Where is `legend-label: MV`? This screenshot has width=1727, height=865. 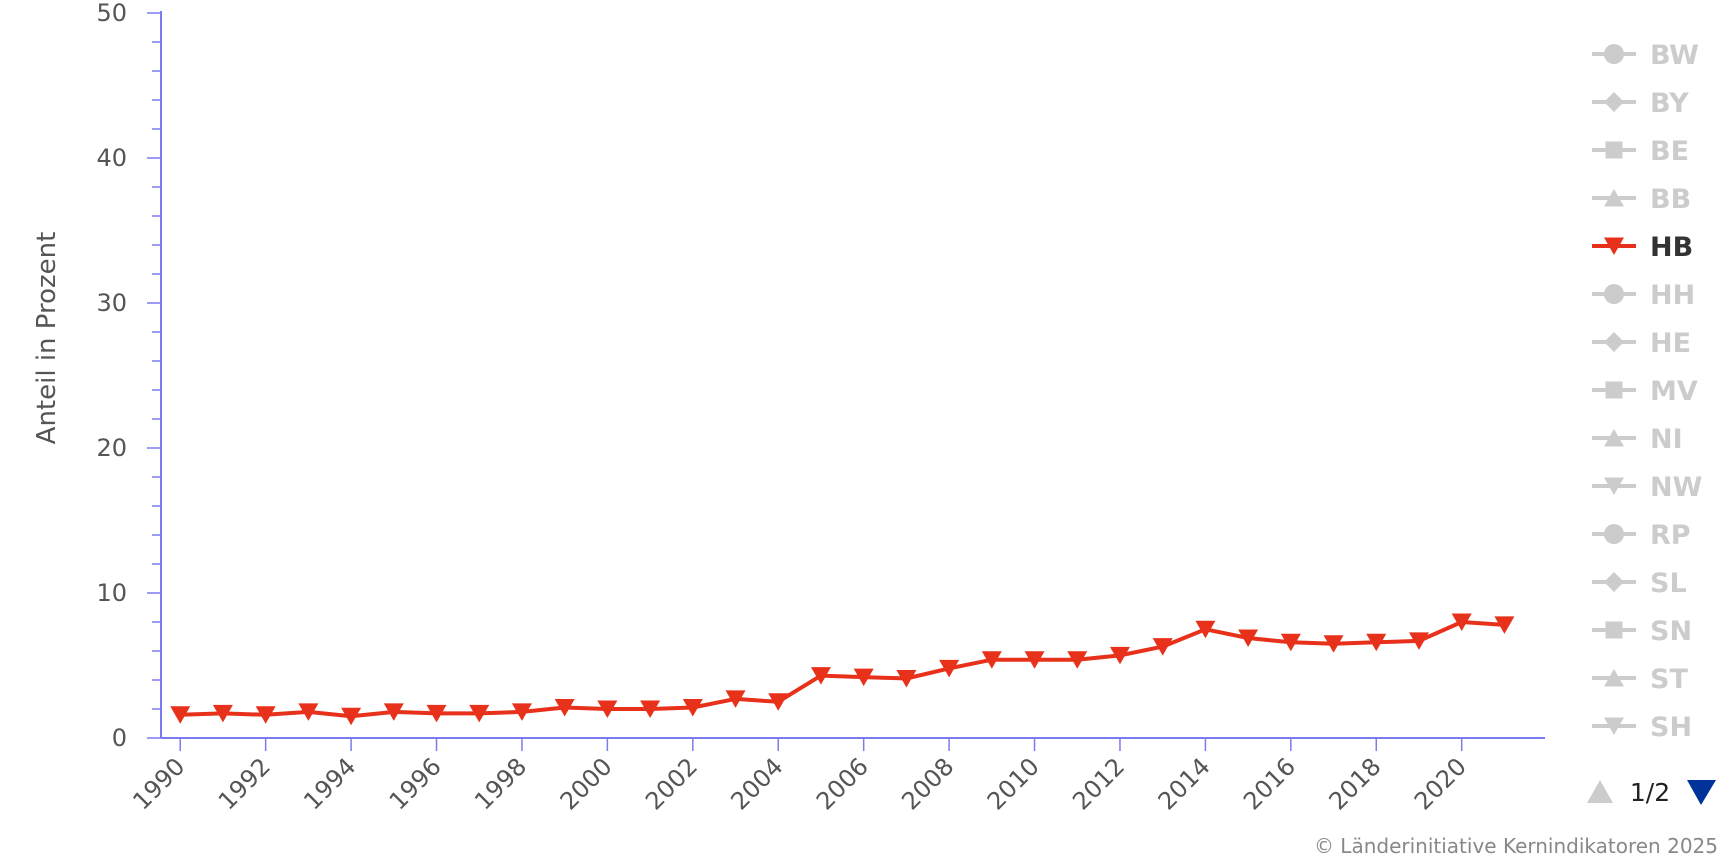 legend-label: MV is located at coordinates (1674, 391).